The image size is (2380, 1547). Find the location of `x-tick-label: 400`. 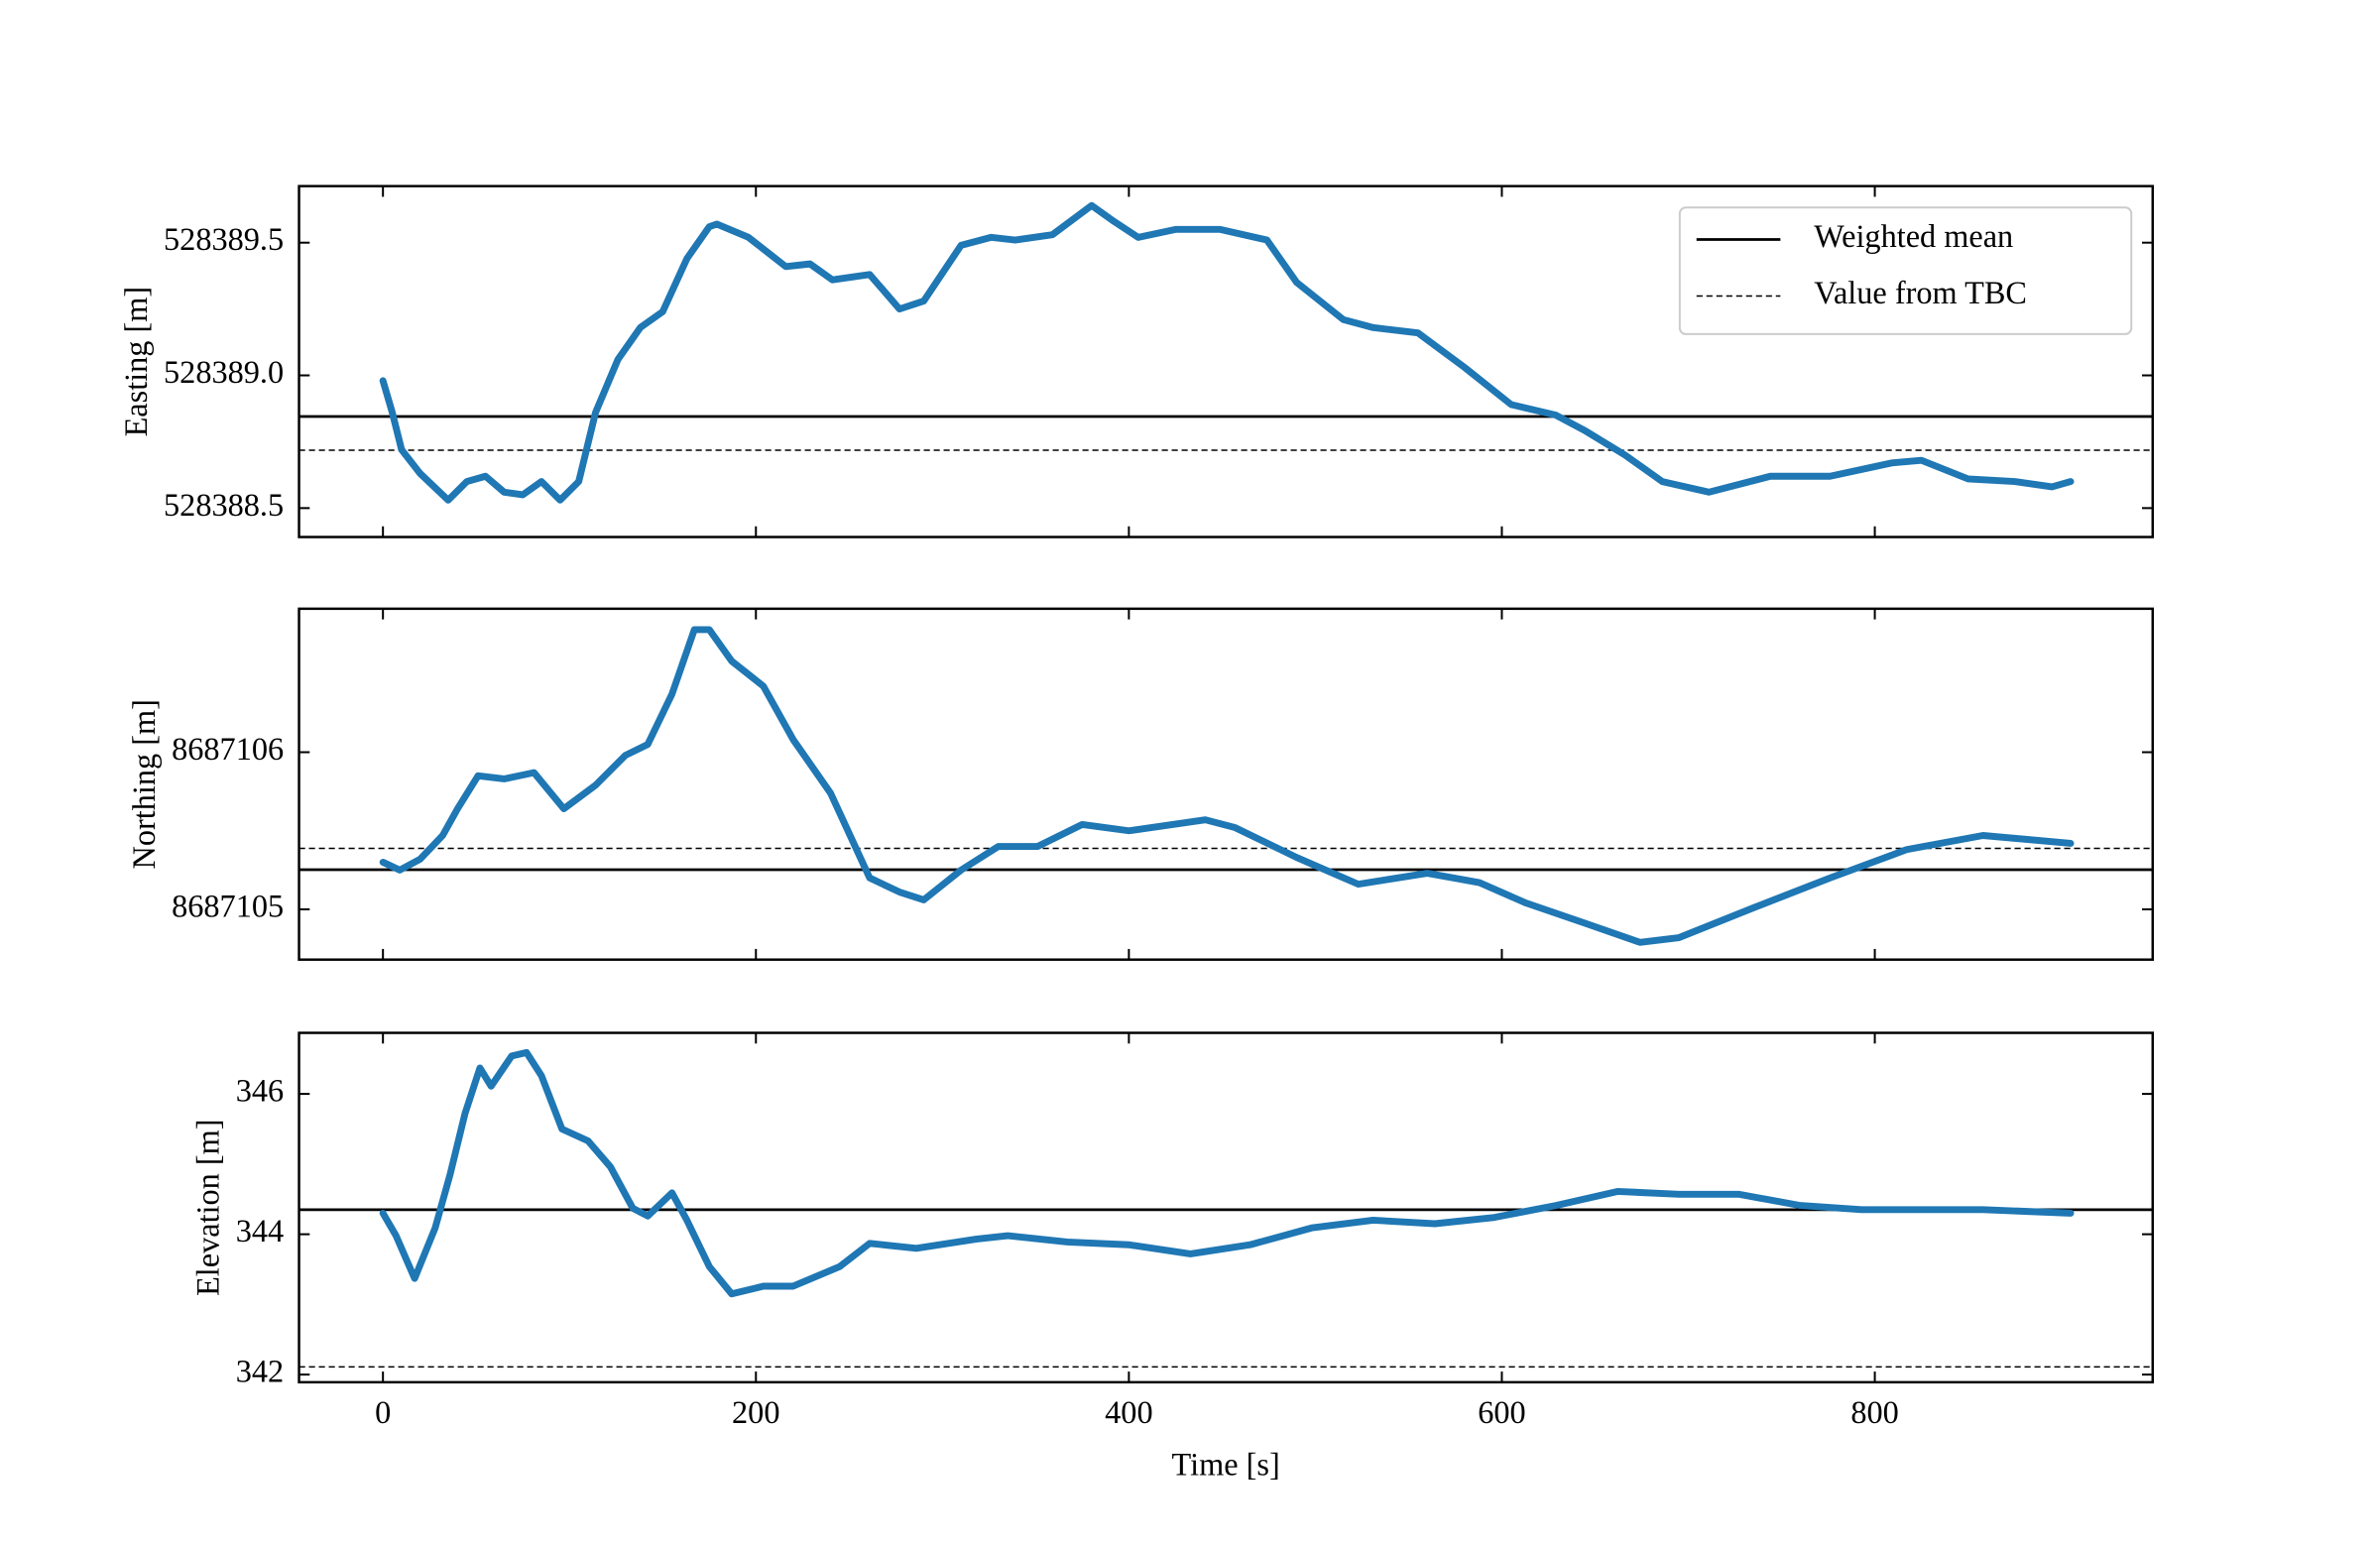

x-tick-label: 400 is located at coordinates (1128, 1412).